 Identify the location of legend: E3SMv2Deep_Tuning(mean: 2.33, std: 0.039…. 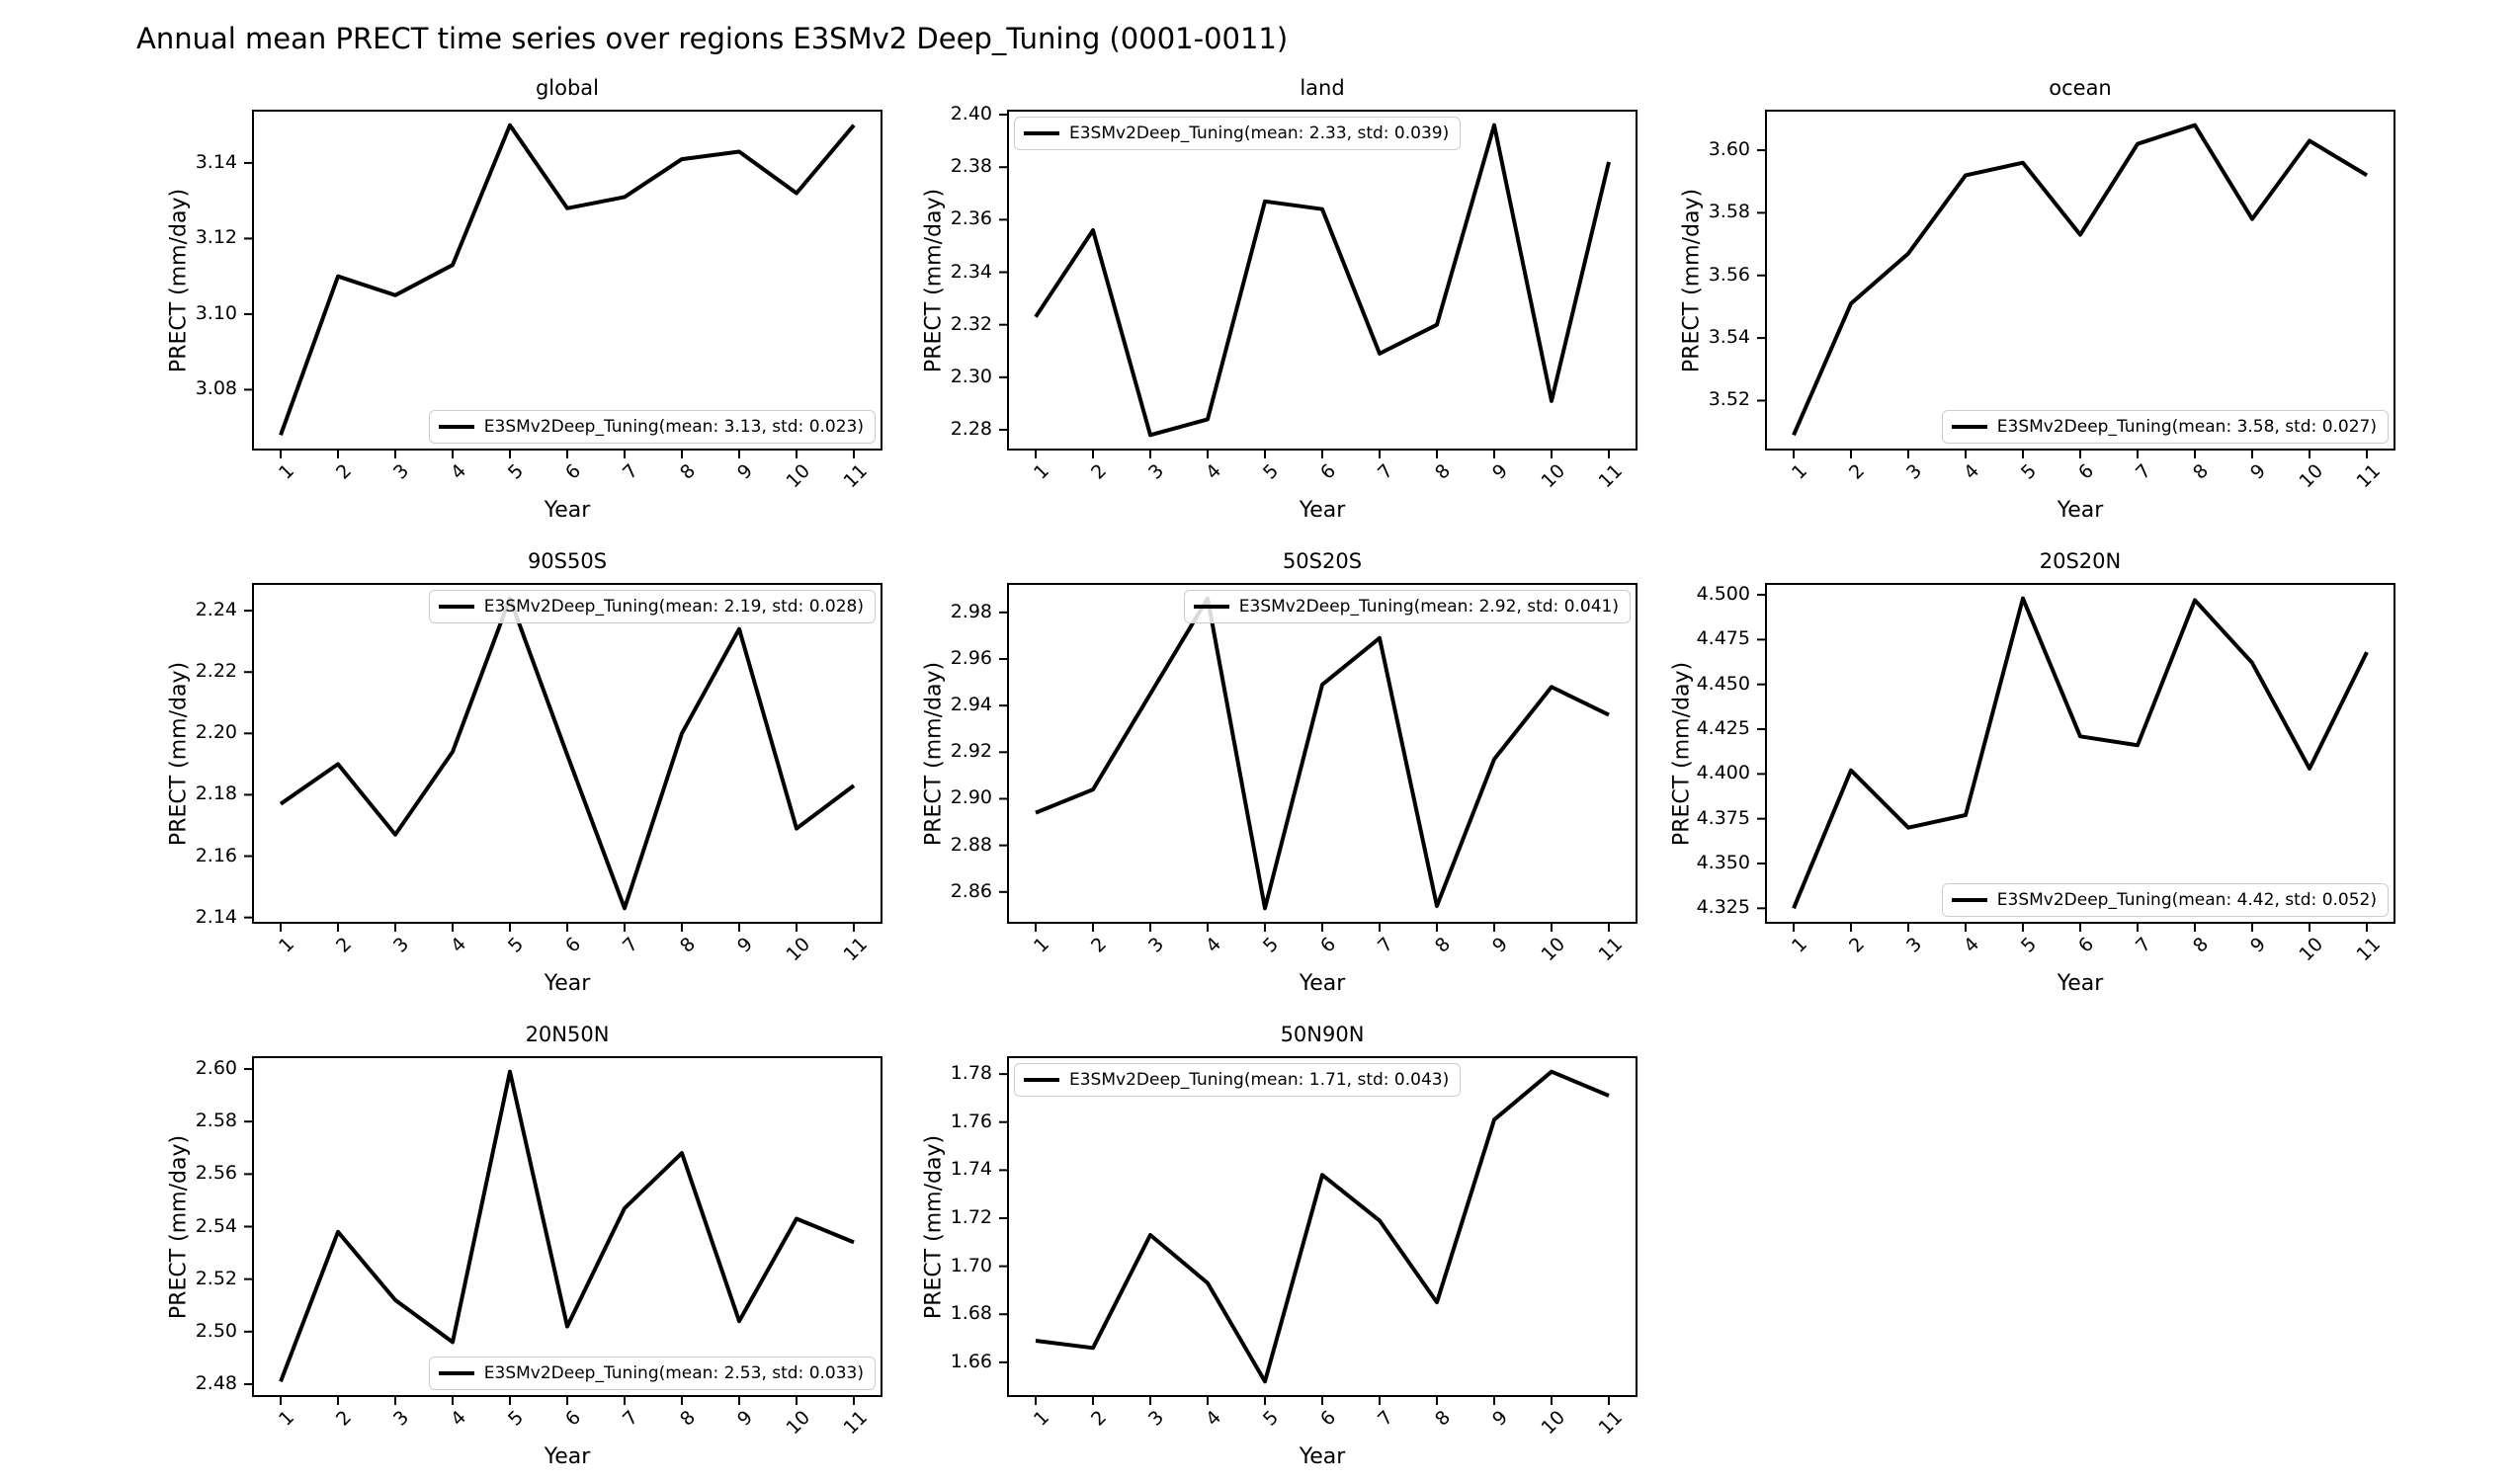
(1238, 134).